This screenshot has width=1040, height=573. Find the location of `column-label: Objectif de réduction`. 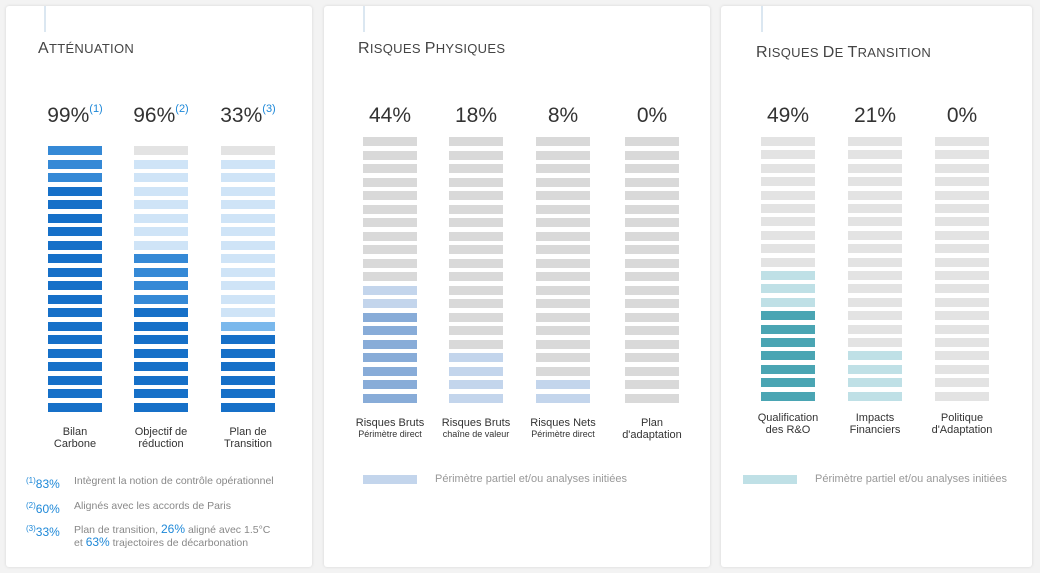

column-label: Objectif de réduction is located at coordinates (161, 438).